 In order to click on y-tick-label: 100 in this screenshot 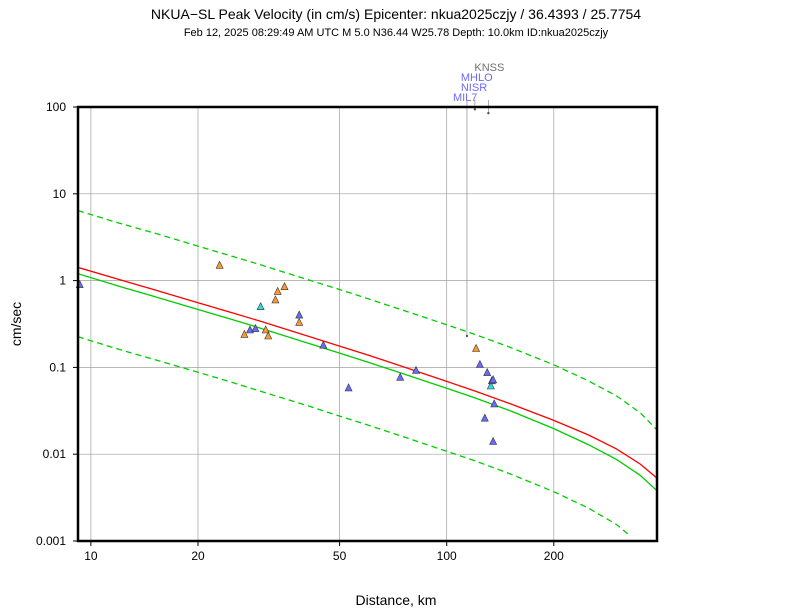, I will do `click(56, 107)`.